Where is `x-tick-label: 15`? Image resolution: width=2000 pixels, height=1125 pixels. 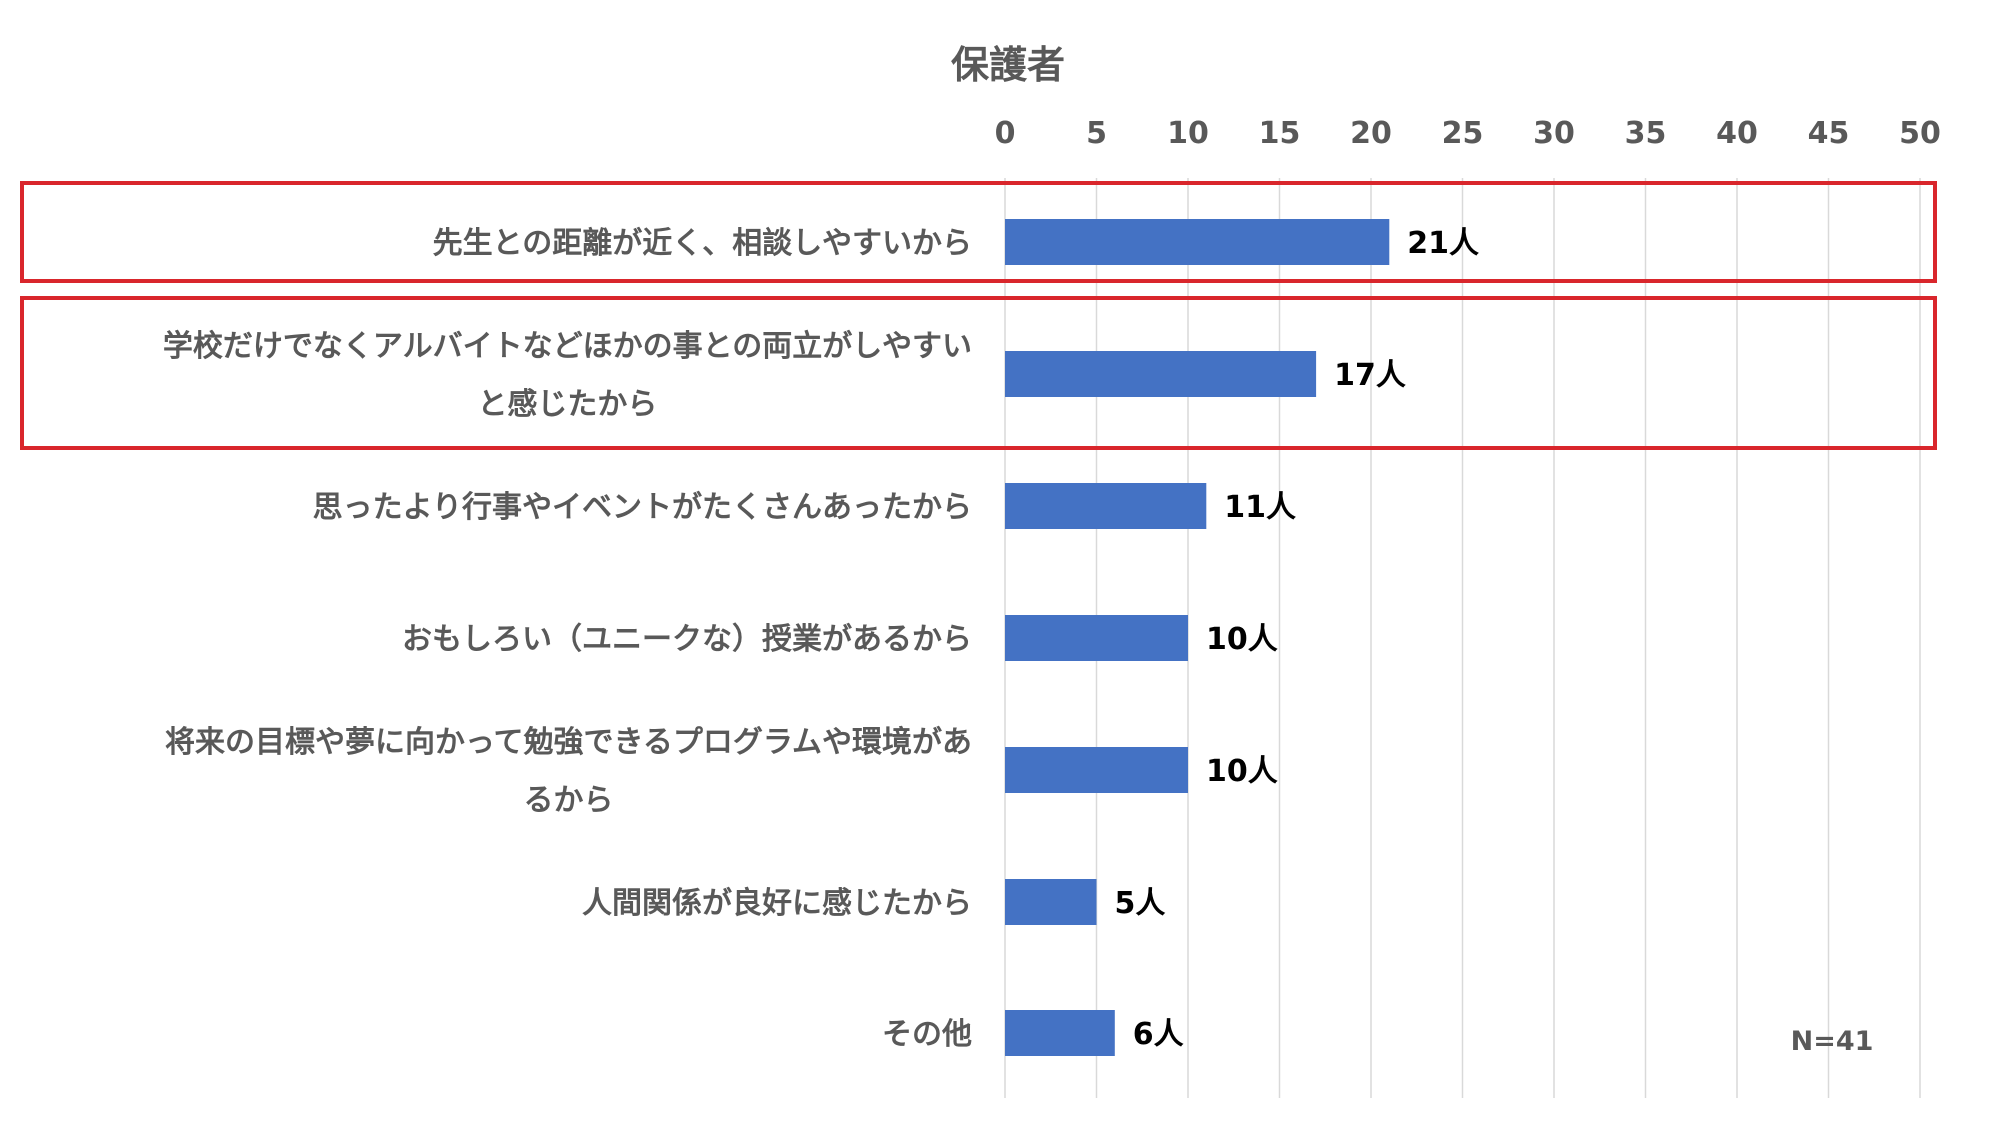
x-tick-label: 15 is located at coordinates (1280, 133).